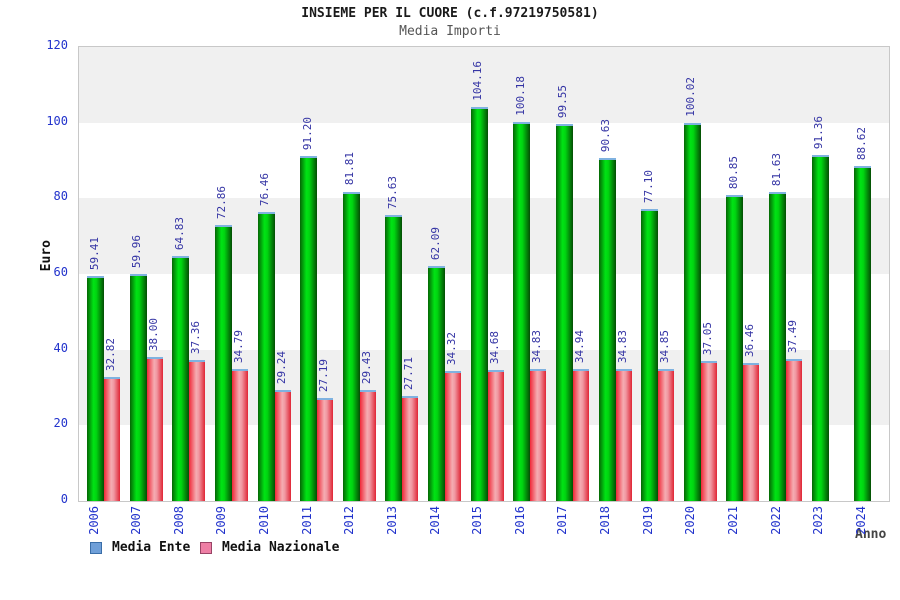 This screenshot has height=600, width=900. What do you see at coordinates (648, 187) in the screenshot?
I see `bar-value-label: 77.10` at bounding box center [648, 187].